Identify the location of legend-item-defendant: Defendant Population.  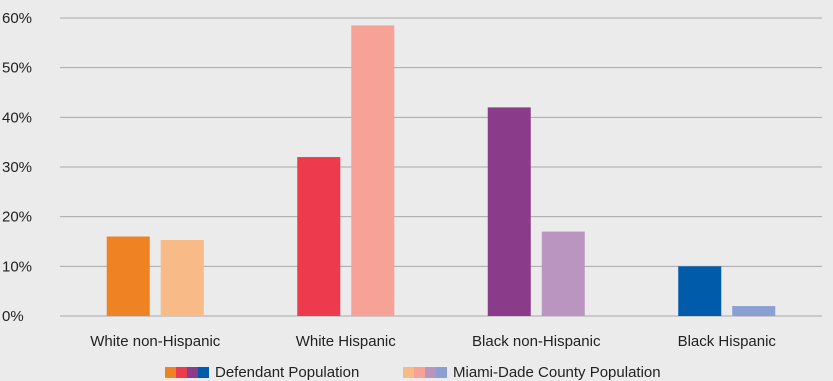
(262, 372).